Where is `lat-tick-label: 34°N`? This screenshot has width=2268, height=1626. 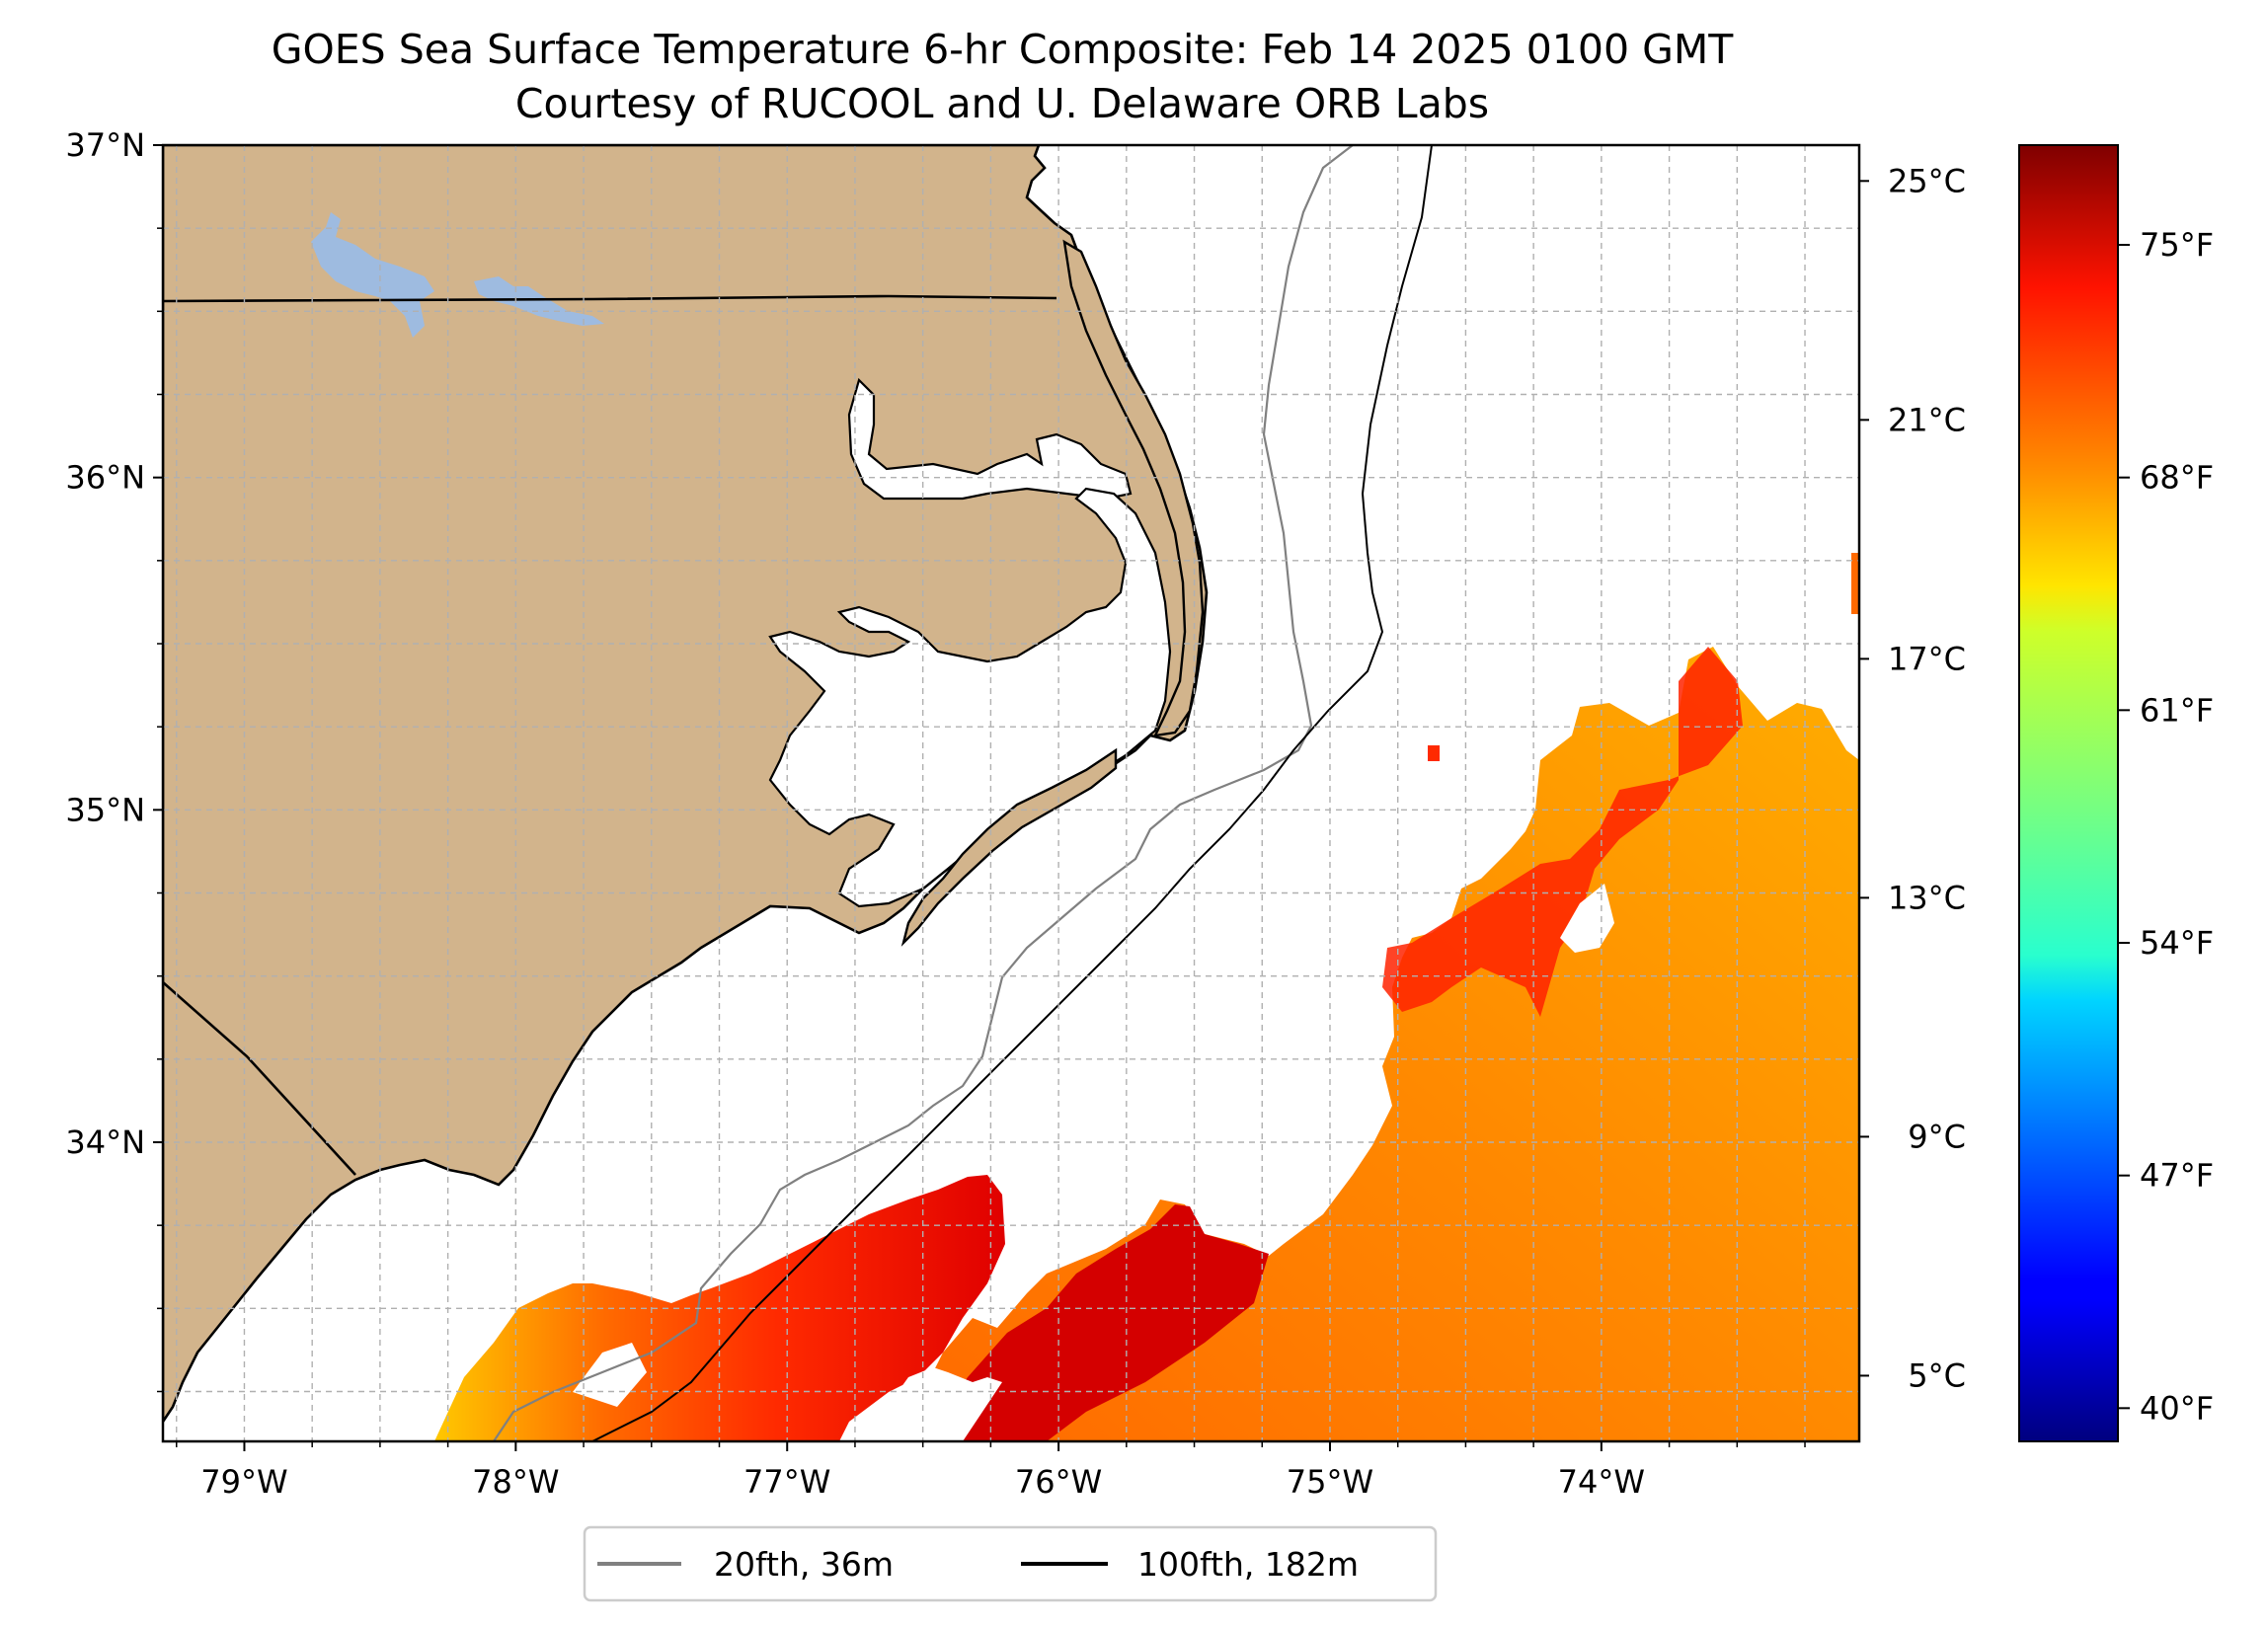
lat-tick-label: 34°N is located at coordinates (105, 1142).